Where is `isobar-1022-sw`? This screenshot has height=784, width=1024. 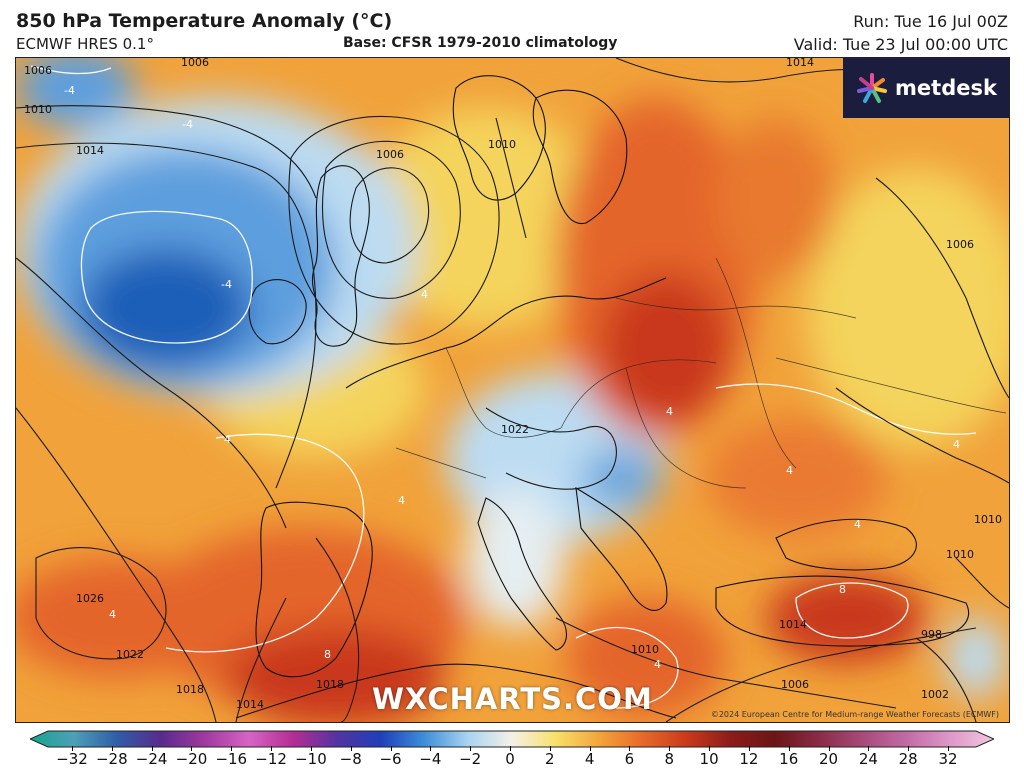 isobar-1022-sw is located at coordinates (116, 564).